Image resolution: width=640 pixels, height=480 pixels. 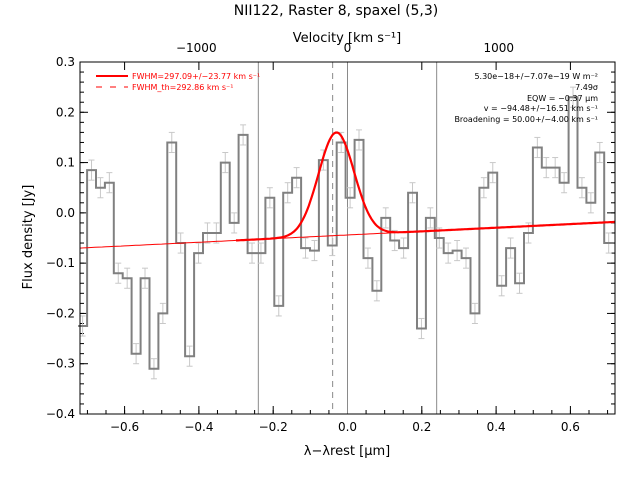 I want to click on y-tick-label: 0.3, so click(x=65, y=62).